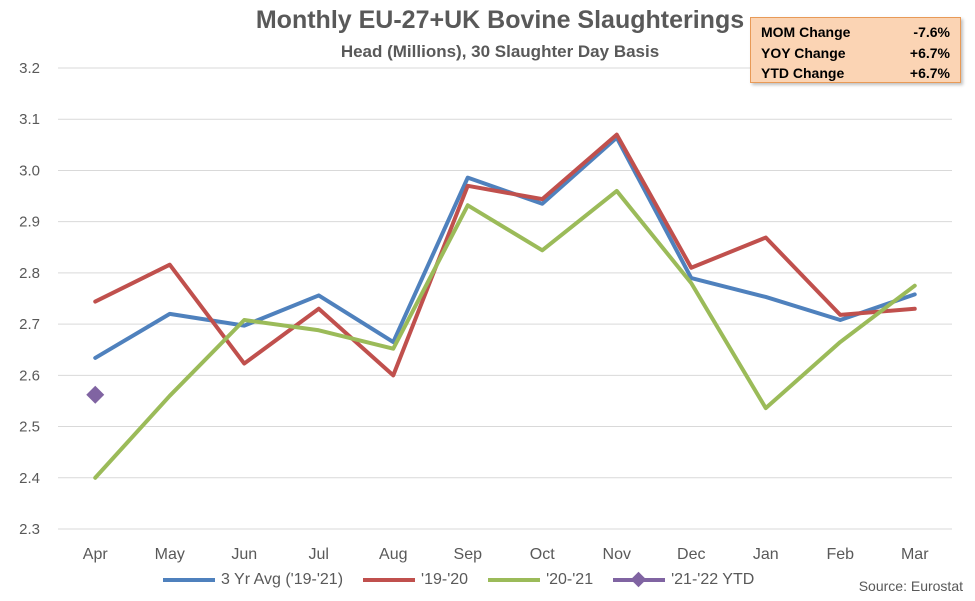 The image size is (975, 601). Describe the element at coordinates (855, 32) in the screenshot. I see `stat-row-mom: MOM Change -7.6%` at that location.